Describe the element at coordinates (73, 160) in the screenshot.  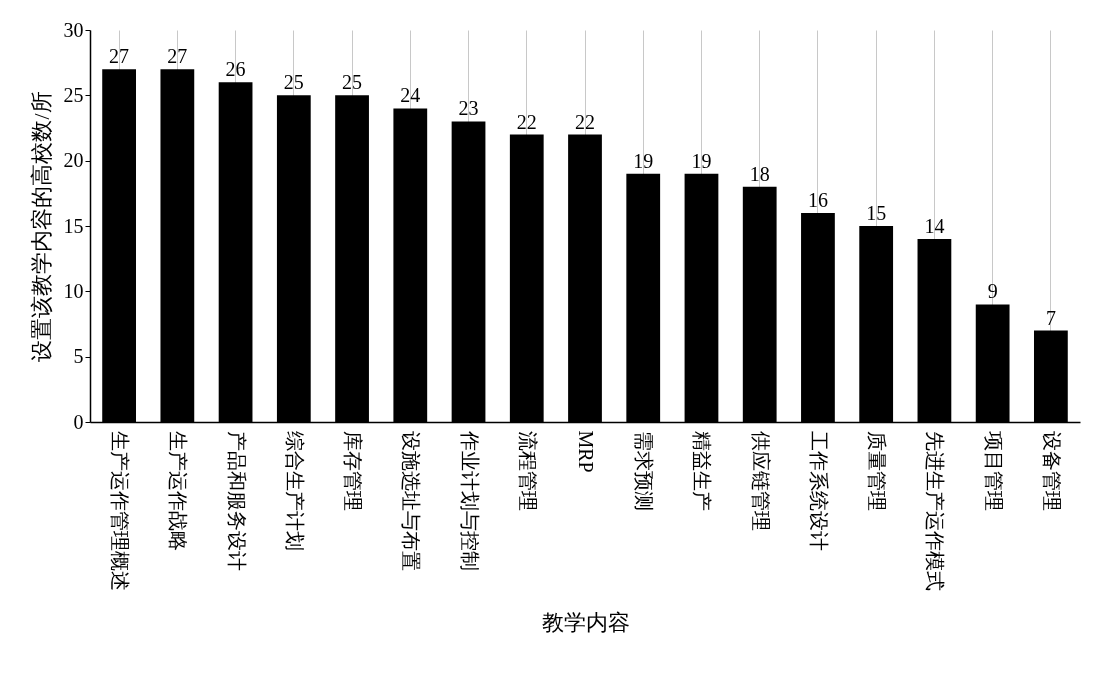
I see `y-tick-label: 20` at that location.